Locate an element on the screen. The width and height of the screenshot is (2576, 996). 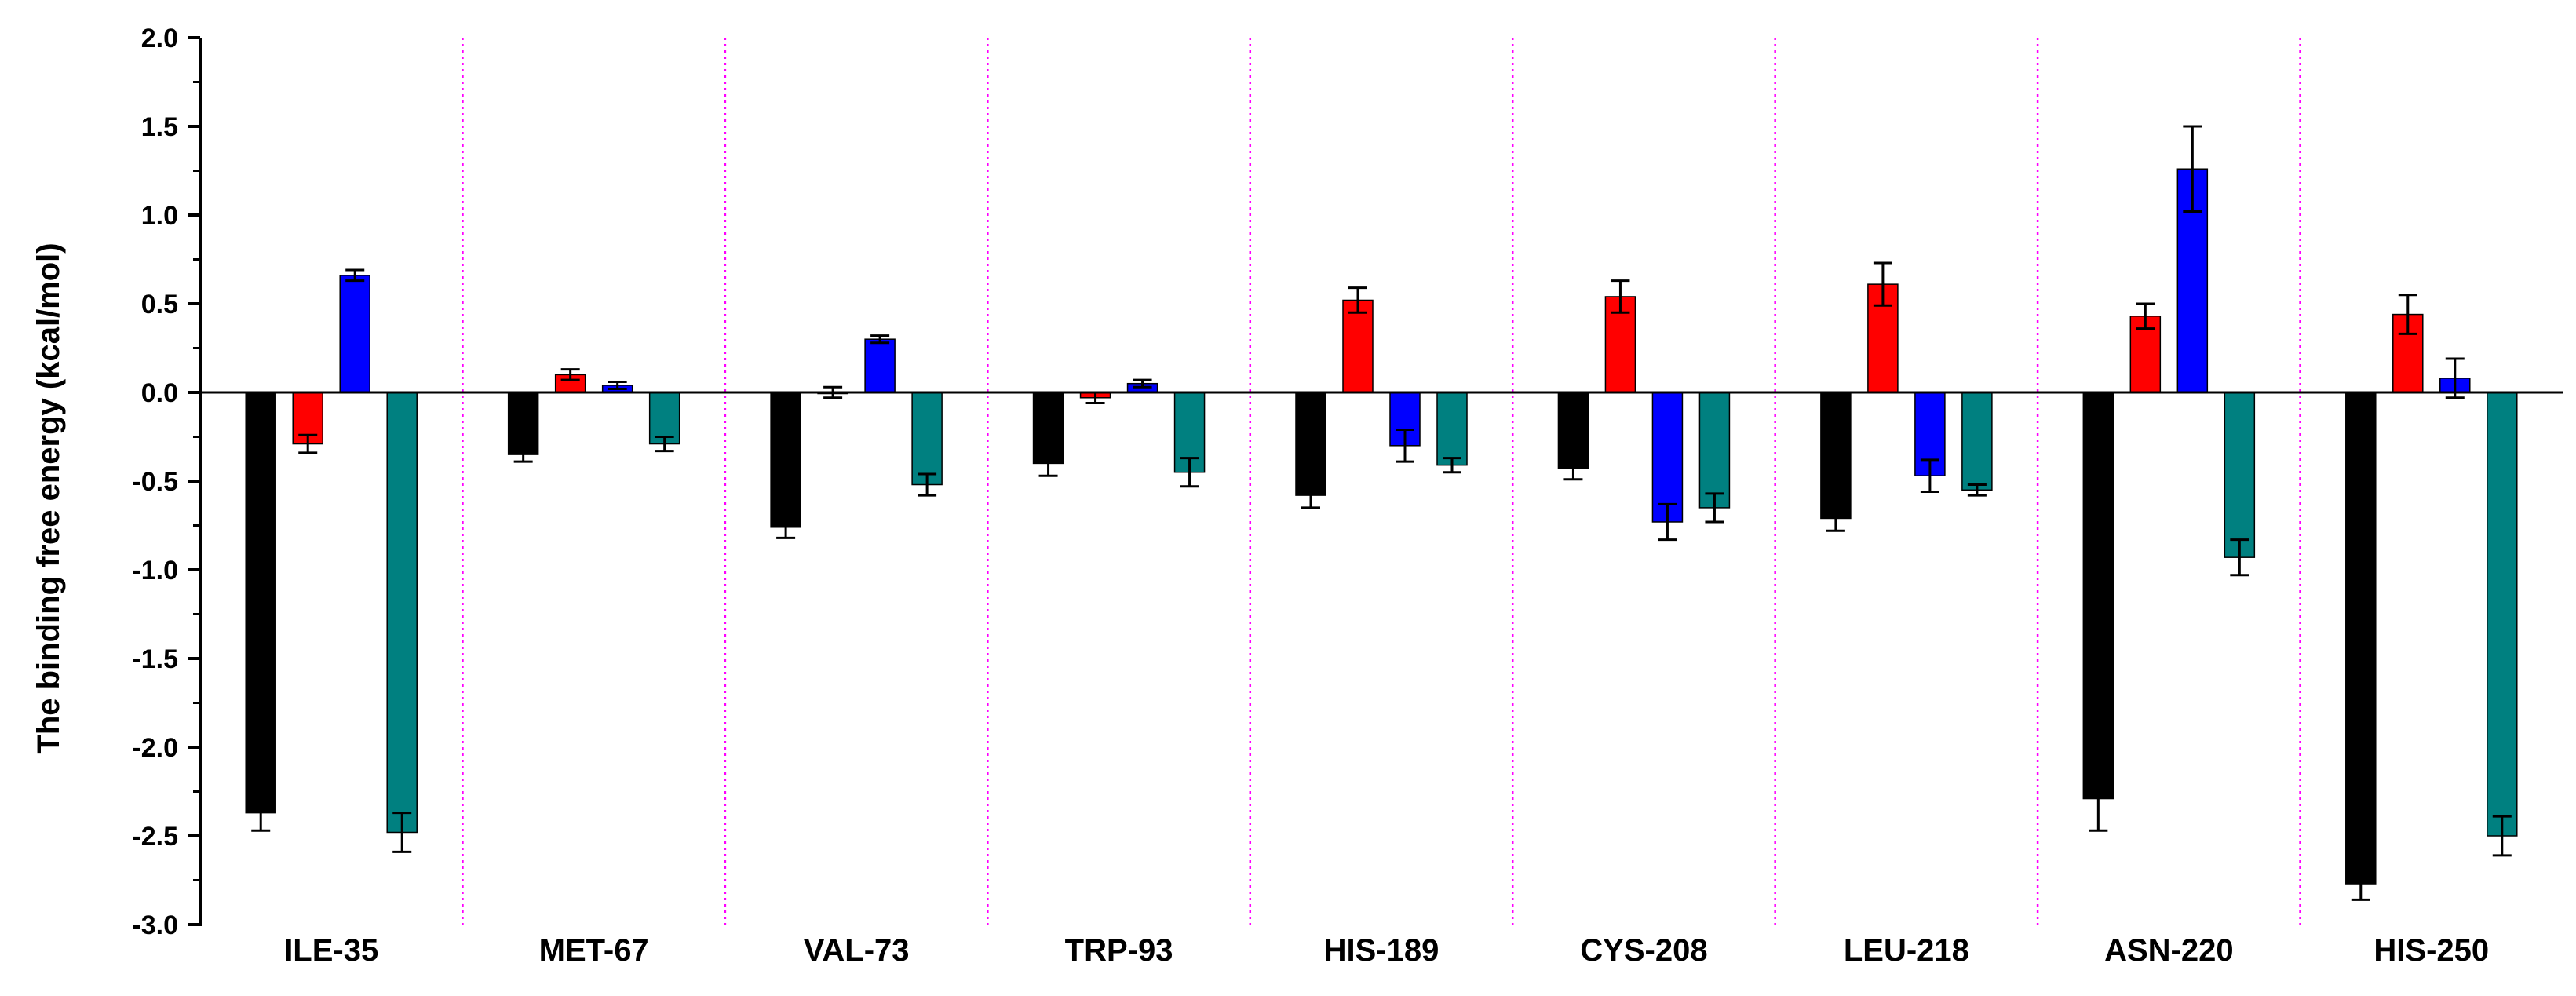
category-label: CYS-208 is located at coordinates (1644, 951).